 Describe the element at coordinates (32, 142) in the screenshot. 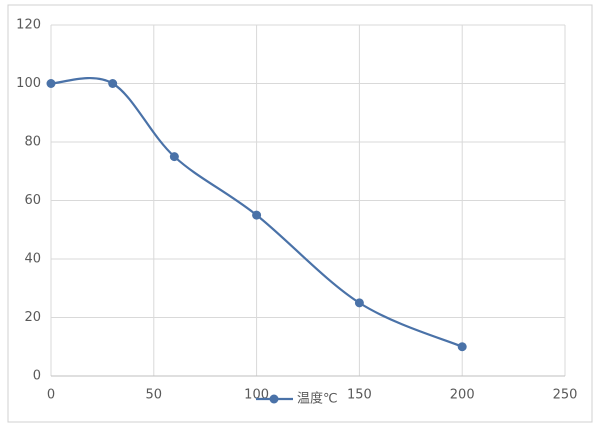

I see `y-tick-label: 80` at that location.